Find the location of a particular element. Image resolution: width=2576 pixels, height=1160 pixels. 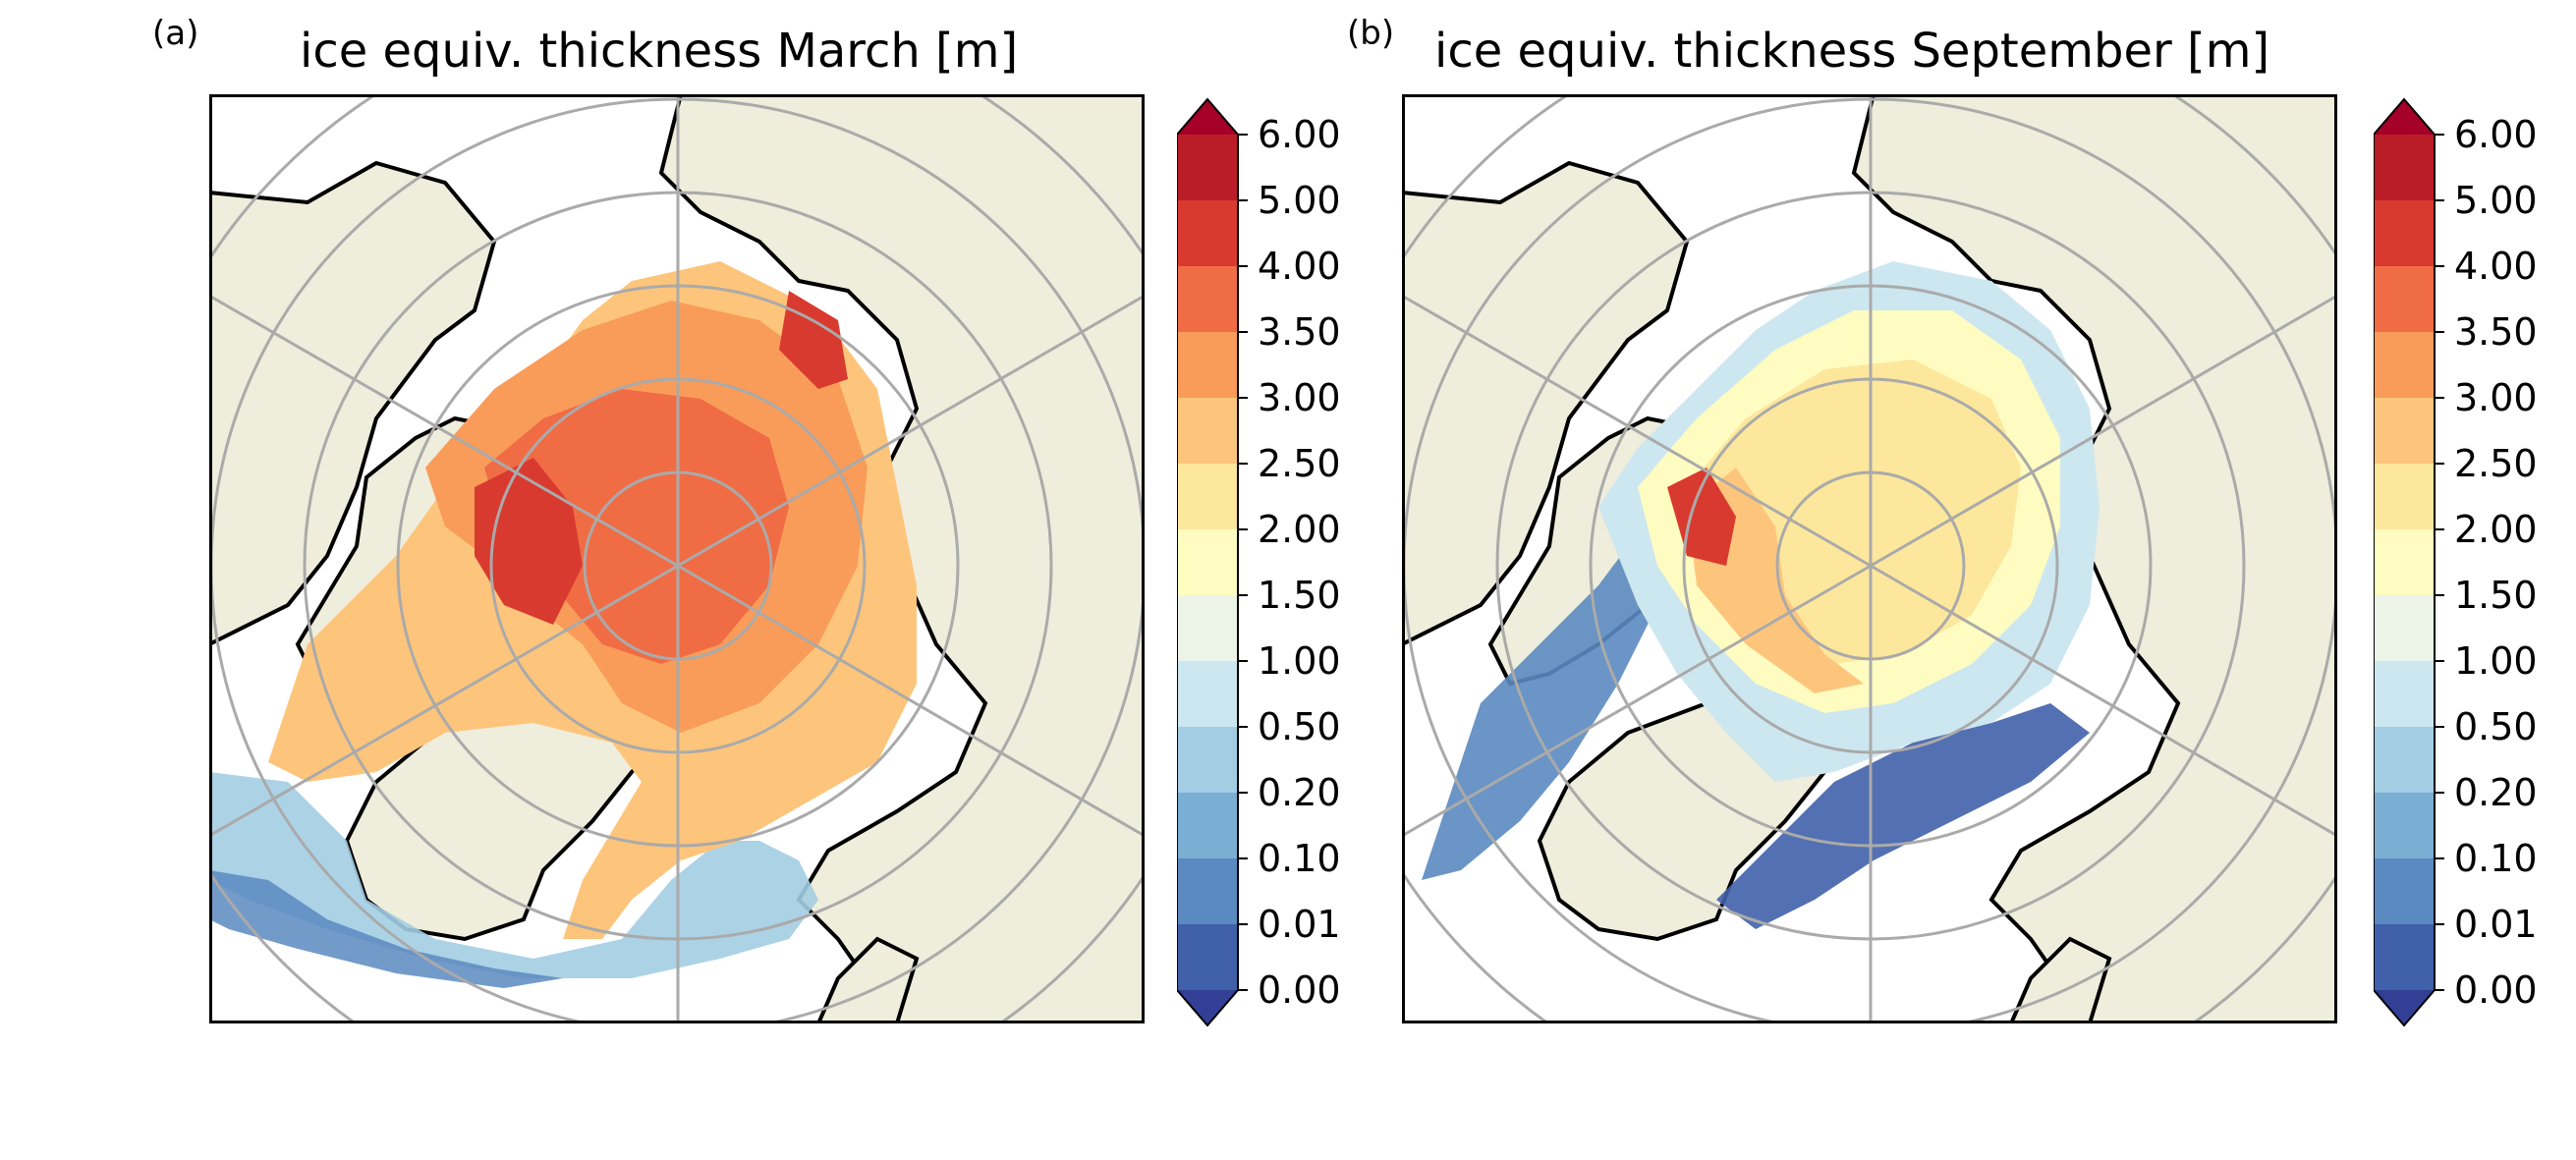

ice-band-thin is located at coordinates (513, 875).